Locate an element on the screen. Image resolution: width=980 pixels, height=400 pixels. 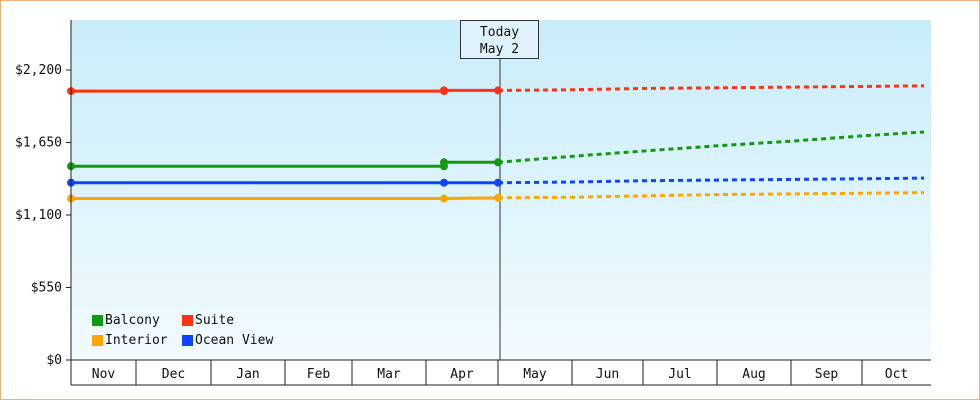
legend-item-ocean-view: Ocean View is located at coordinates (237, 340).